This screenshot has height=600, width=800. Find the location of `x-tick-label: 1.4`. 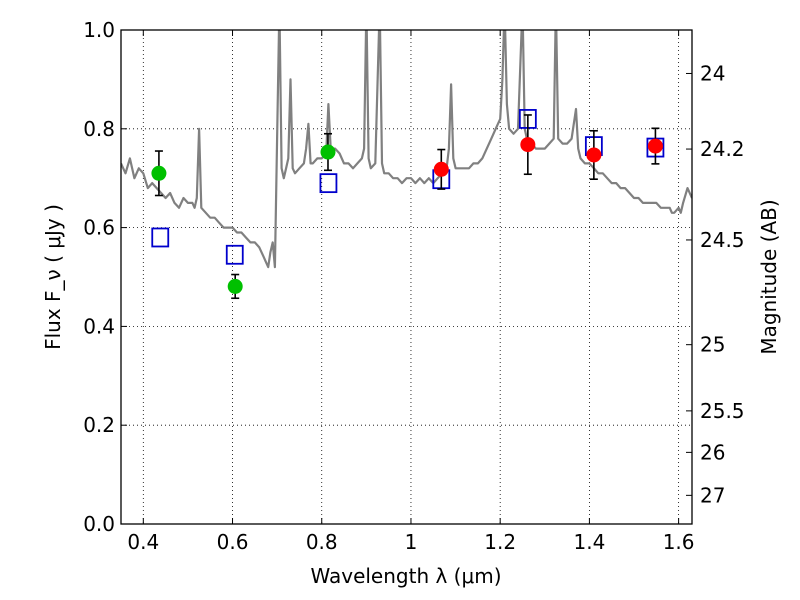

x-tick-label: 1.4 is located at coordinates (589, 542).